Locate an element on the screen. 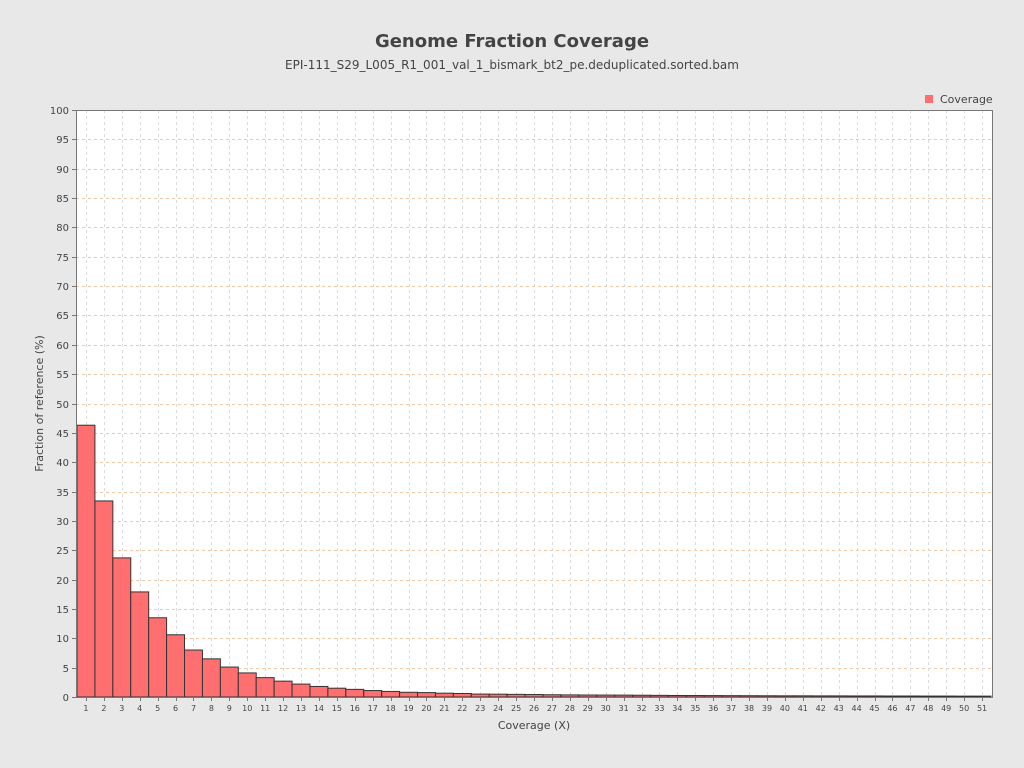  x-tick-label: 9 is located at coordinates (229, 708).